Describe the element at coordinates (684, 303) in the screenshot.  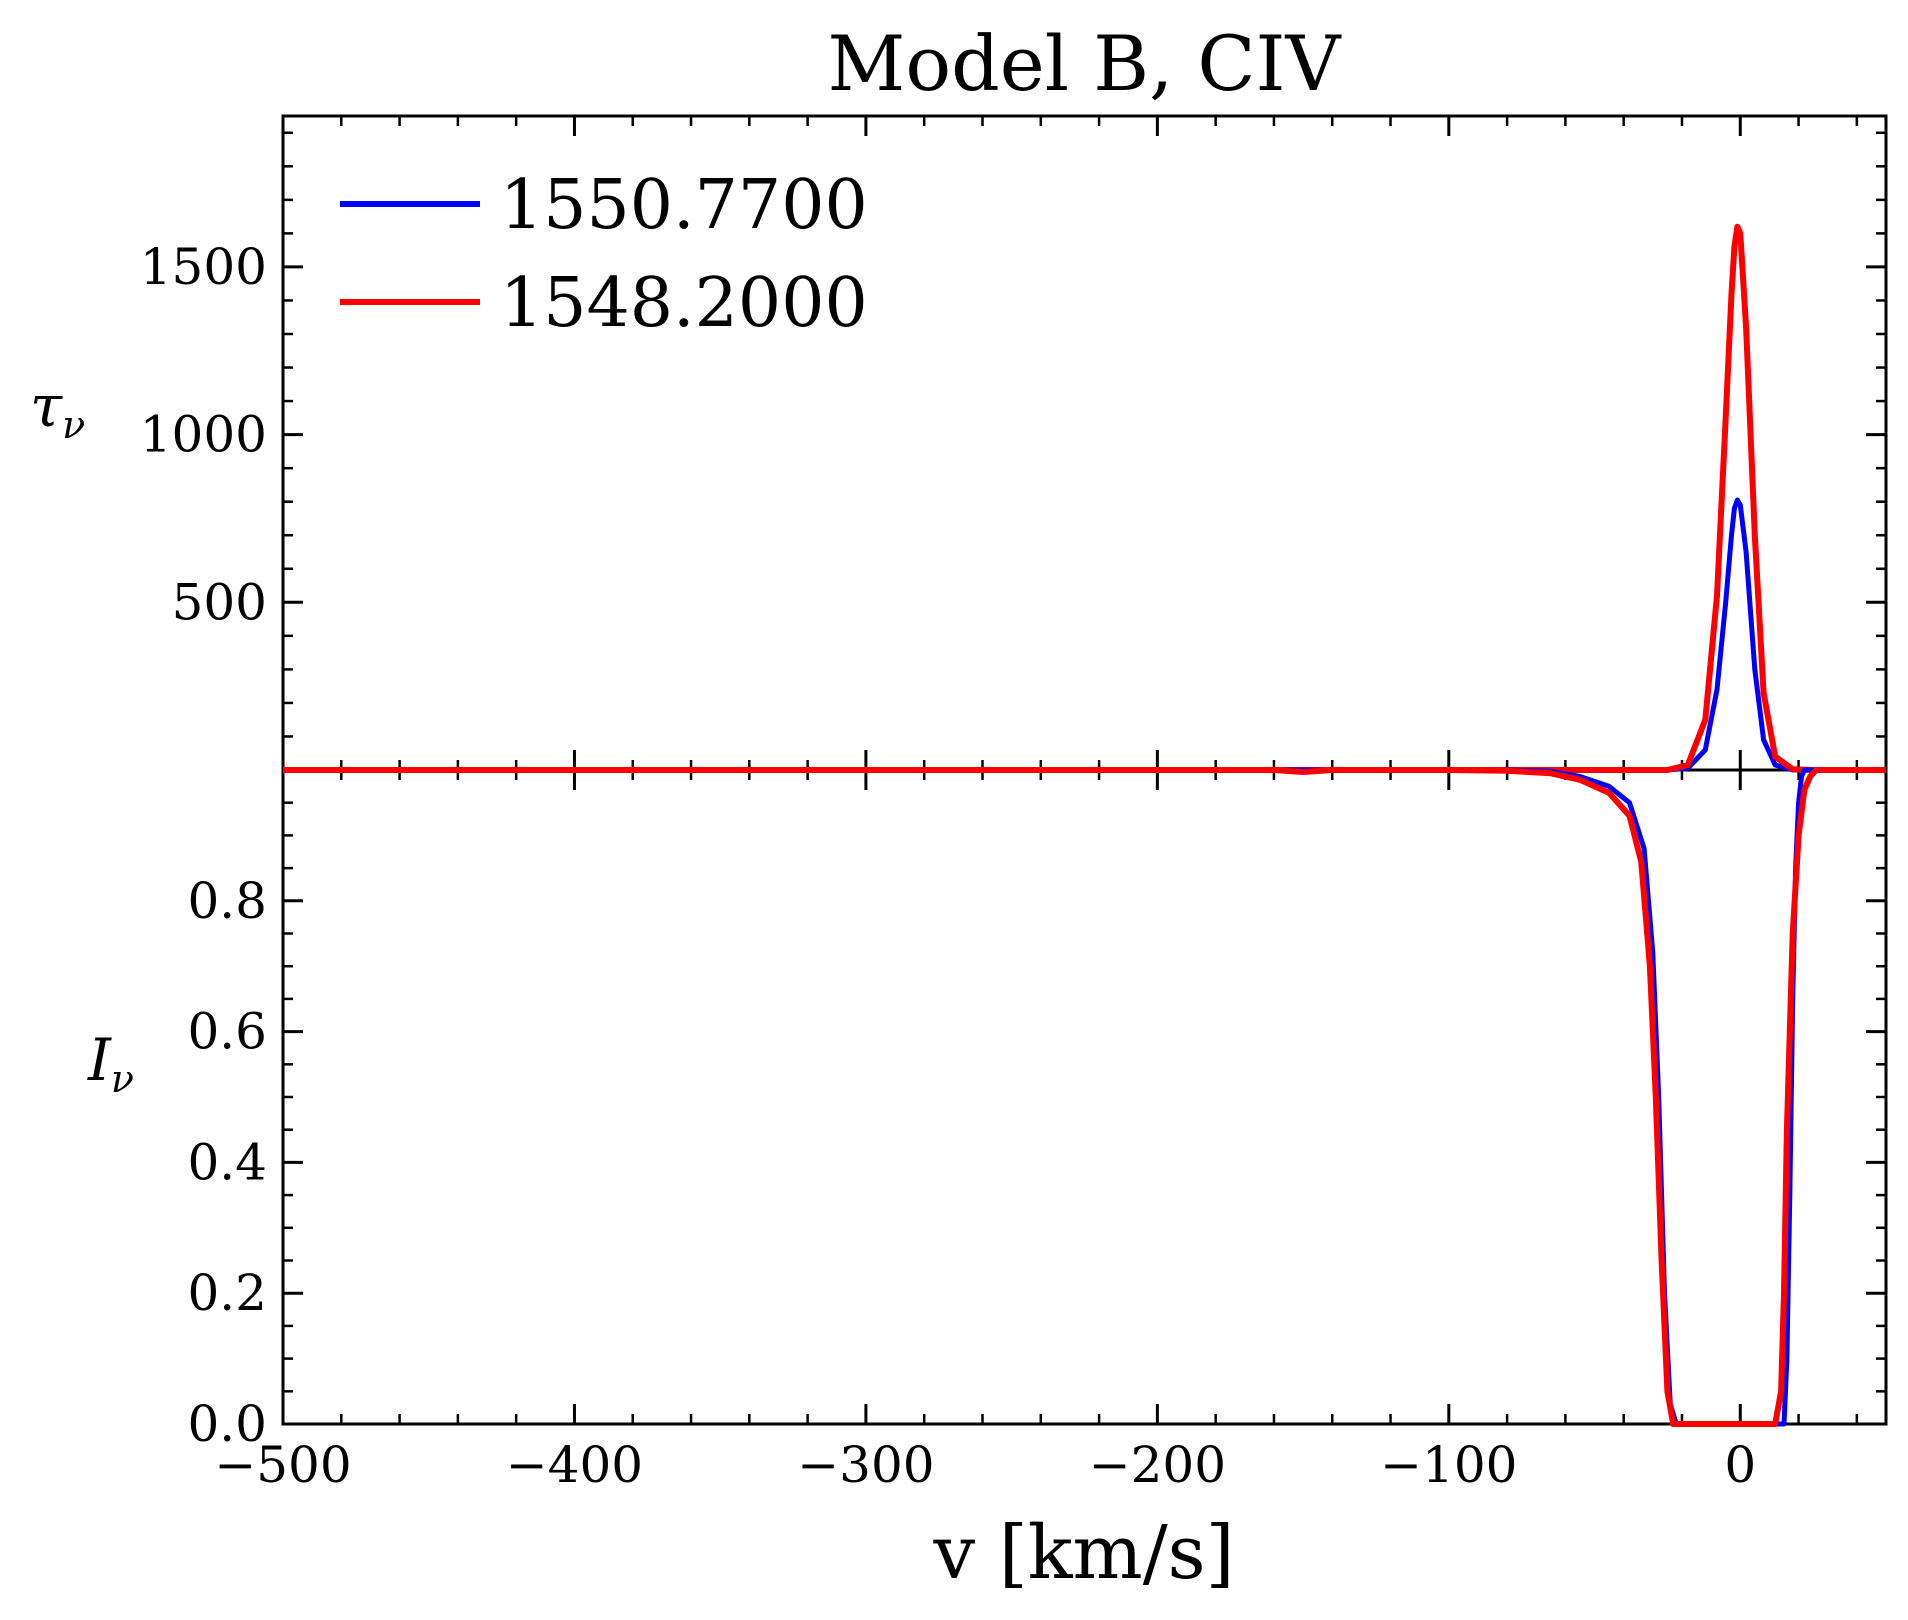
I see `legend-label-1548: 1548.2000` at that location.